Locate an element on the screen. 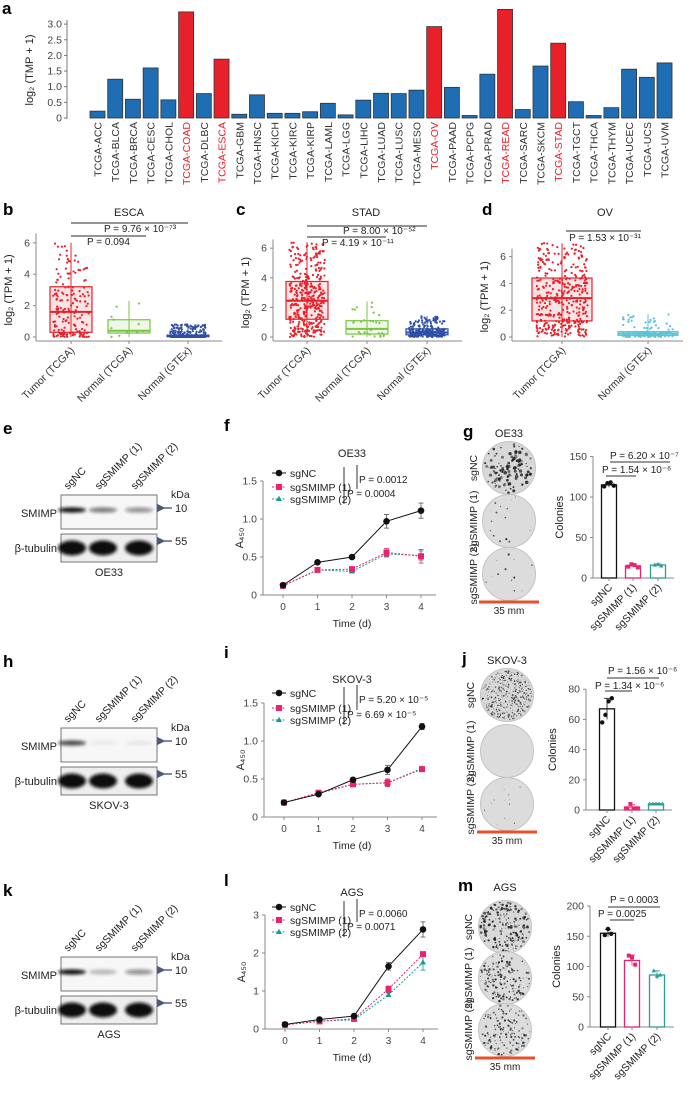 This screenshot has width=699, height=1094. x-tick-label: TCGA-UVM is located at coordinates (666, 150).